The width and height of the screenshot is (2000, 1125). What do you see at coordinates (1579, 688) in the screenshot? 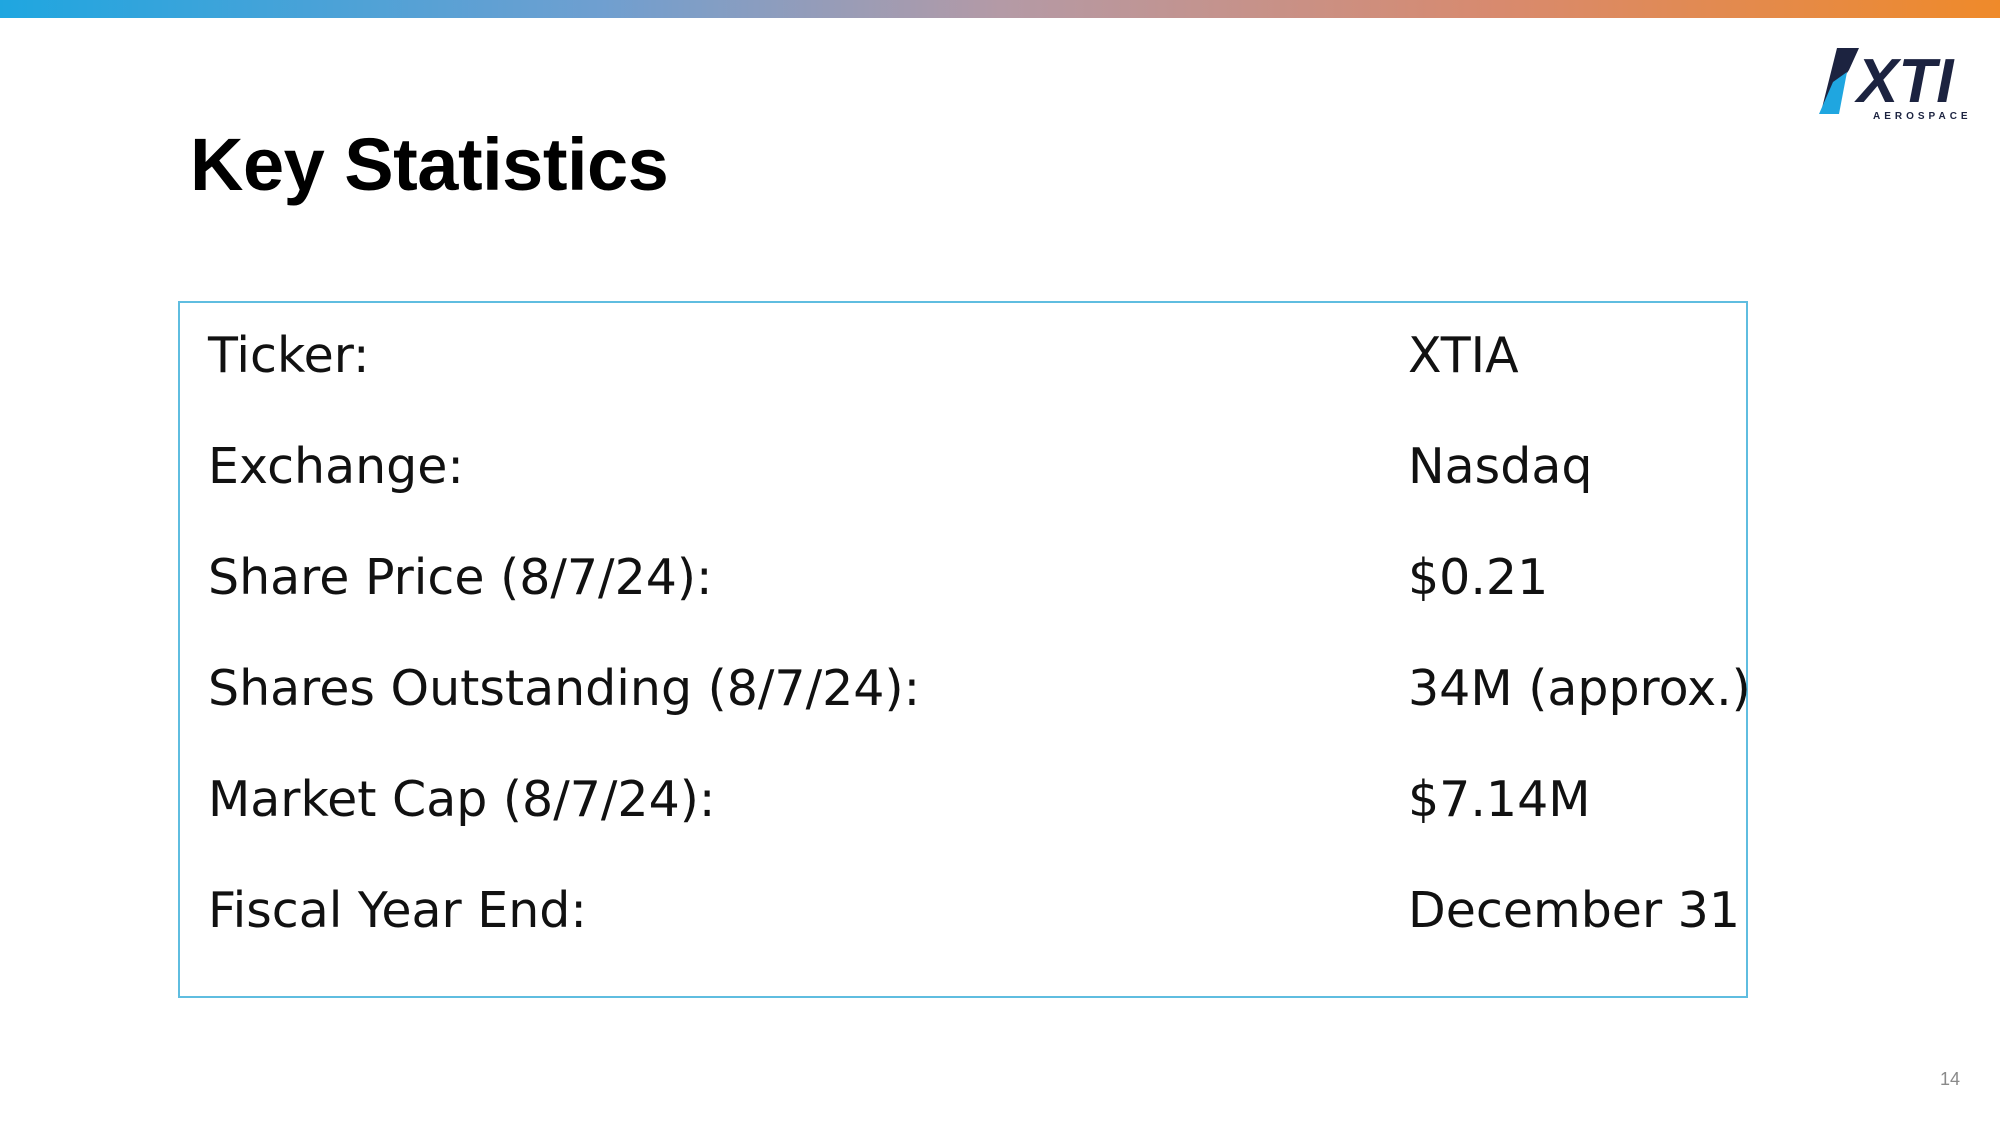
I see `stat-value: 34M (approx.)` at bounding box center [1579, 688].